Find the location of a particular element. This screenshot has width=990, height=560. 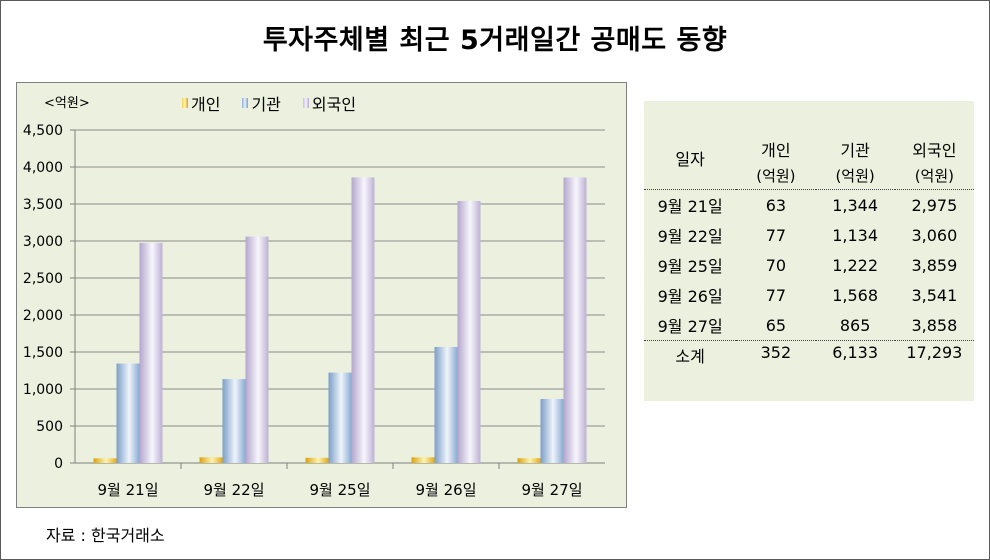

header-institution: 기관 is located at coordinates (855, 150).